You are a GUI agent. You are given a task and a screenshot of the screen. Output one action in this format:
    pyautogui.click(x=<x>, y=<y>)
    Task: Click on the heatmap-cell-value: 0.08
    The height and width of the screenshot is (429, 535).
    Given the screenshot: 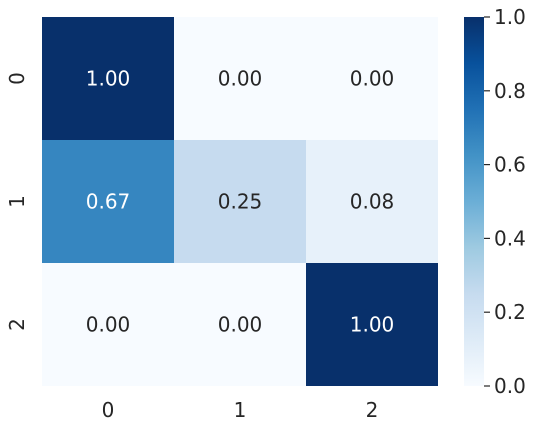 What is the action you would take?
    pyautogui.click(x=372, y=202)
    